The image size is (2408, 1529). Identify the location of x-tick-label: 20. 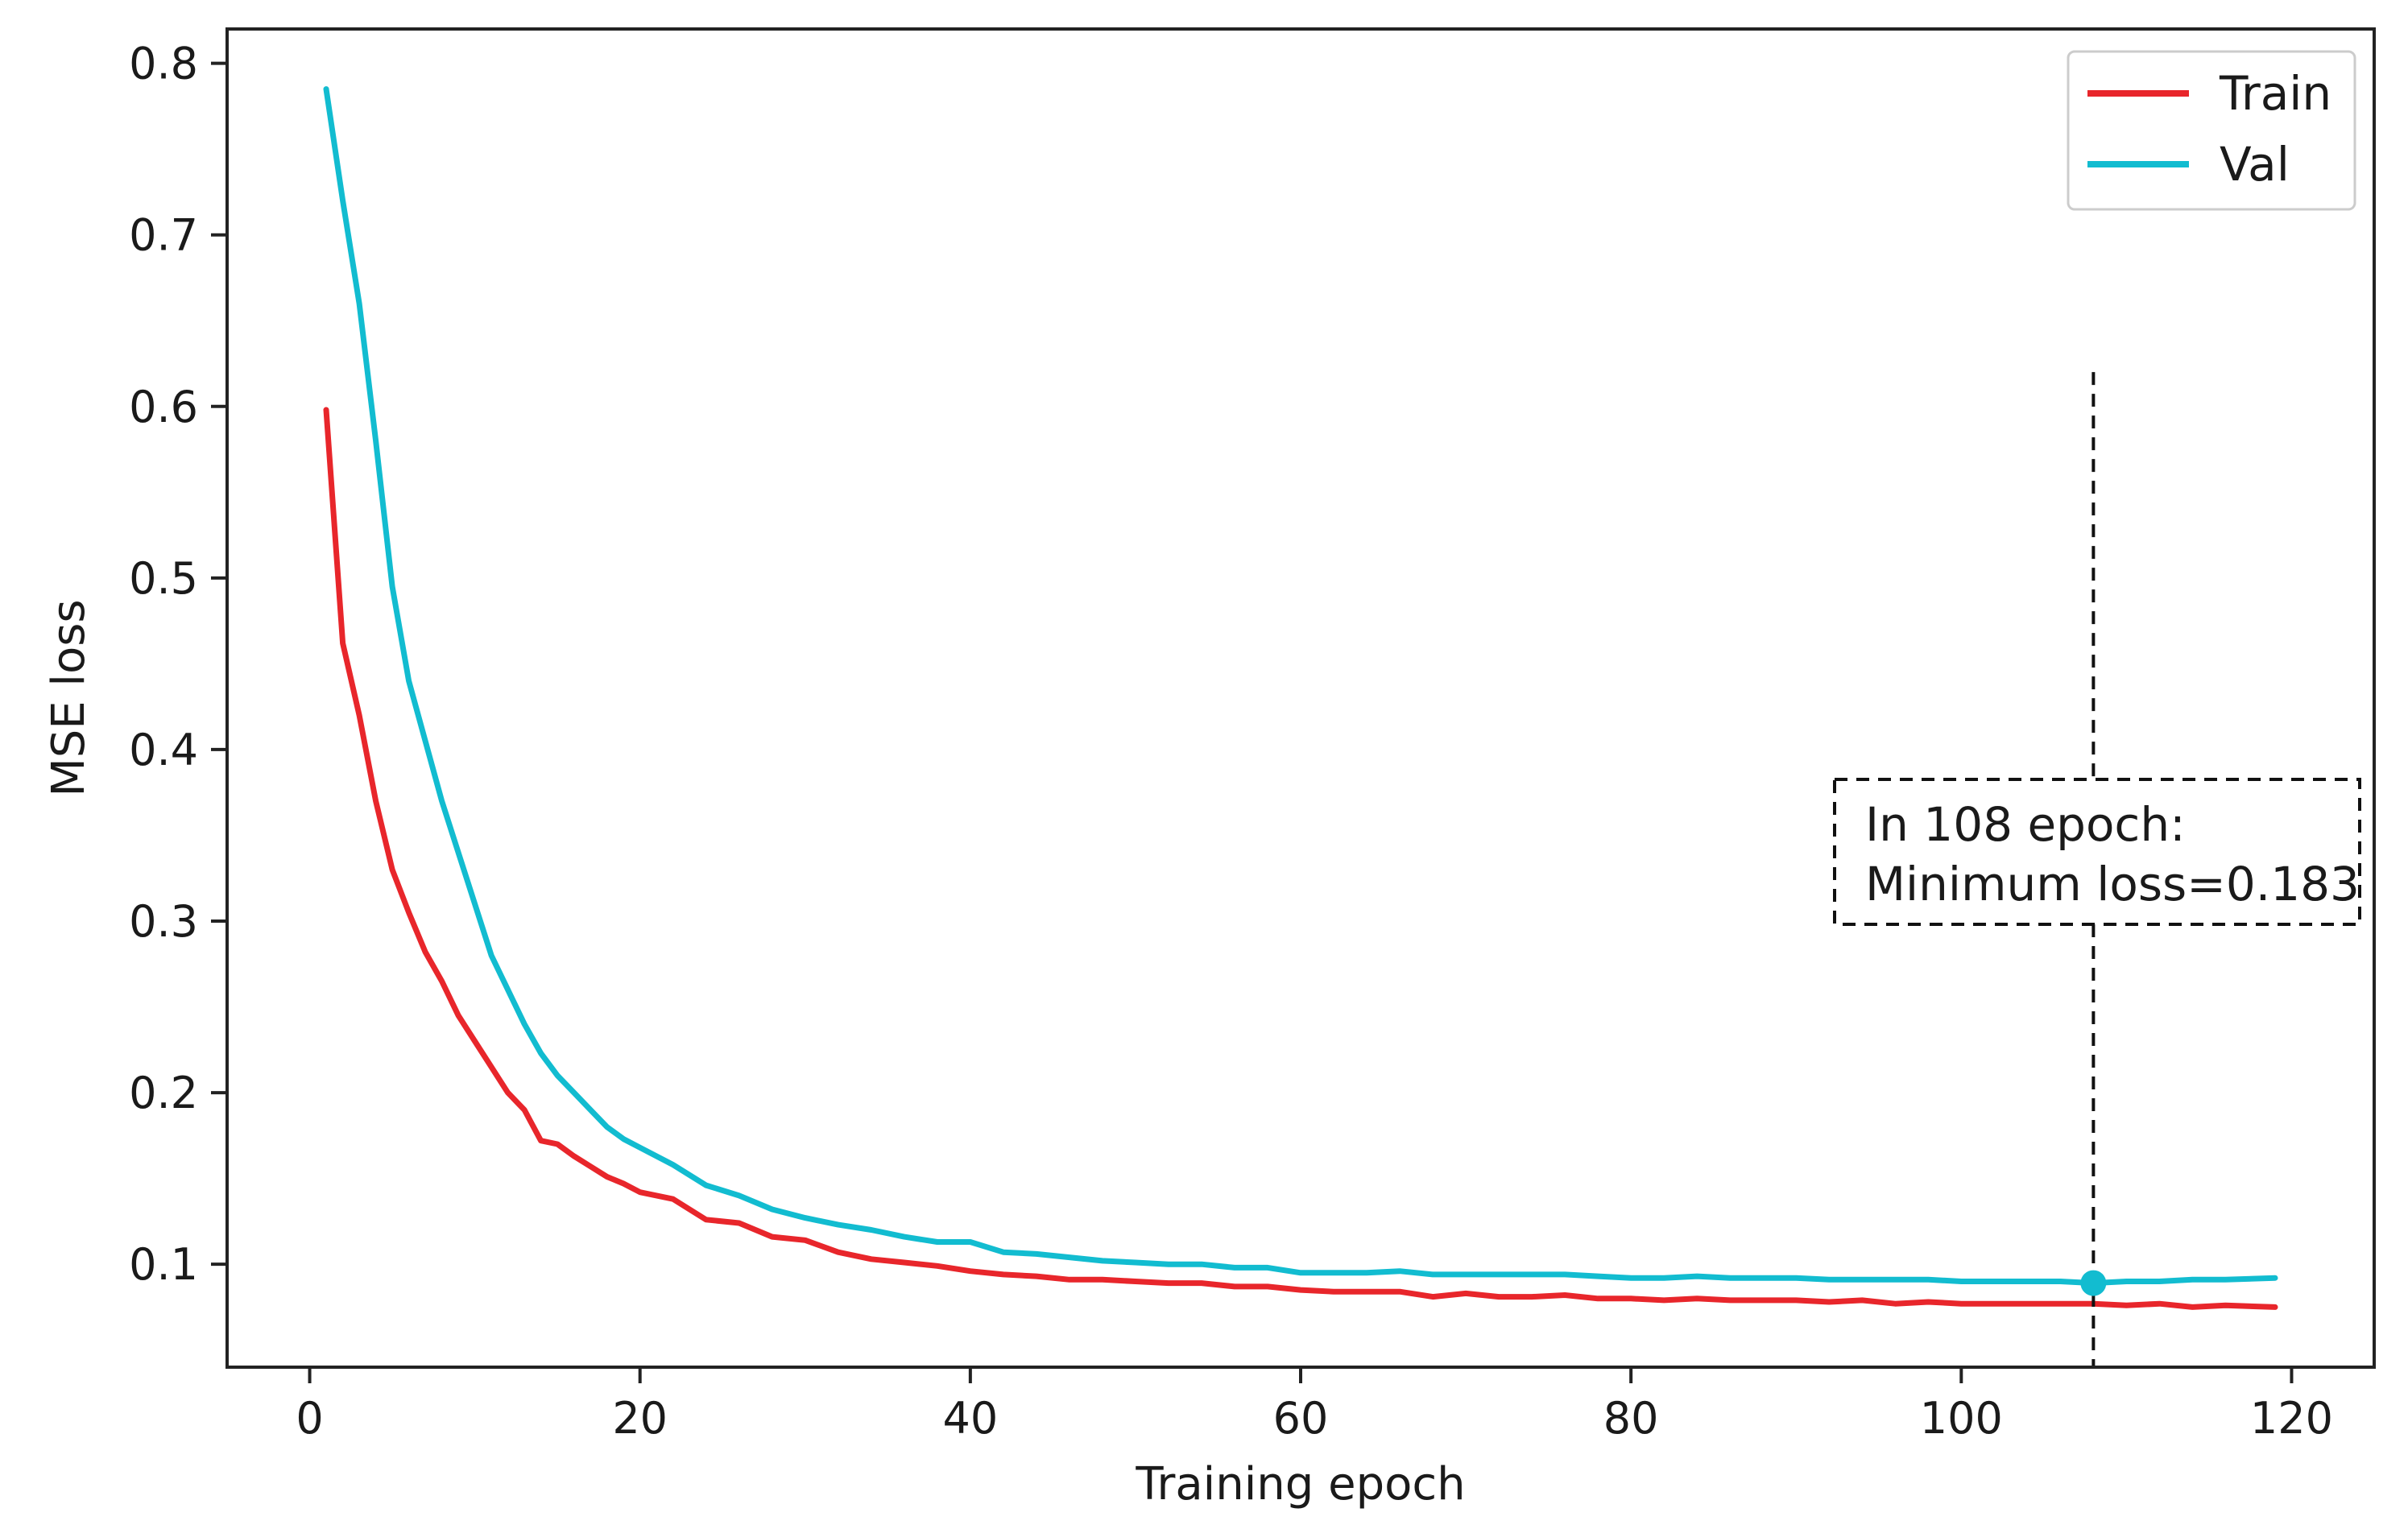
(640, 1418).